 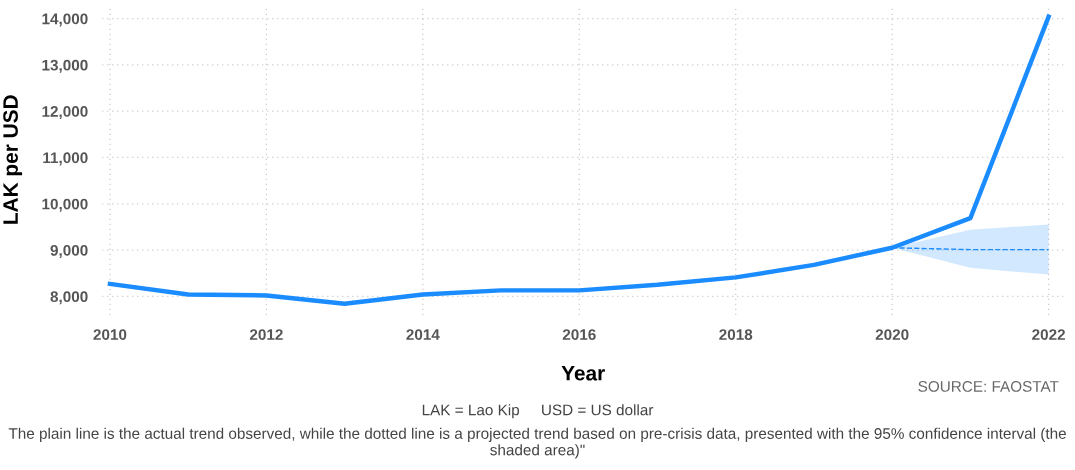 I want to click on x-axis-title: Year, so click(x=583, y=373).